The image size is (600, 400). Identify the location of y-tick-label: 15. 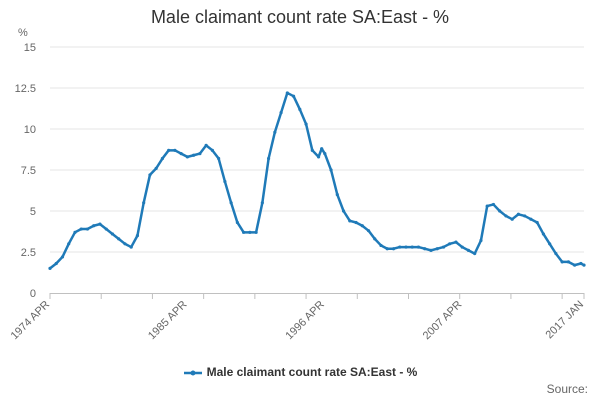
(30, 48).